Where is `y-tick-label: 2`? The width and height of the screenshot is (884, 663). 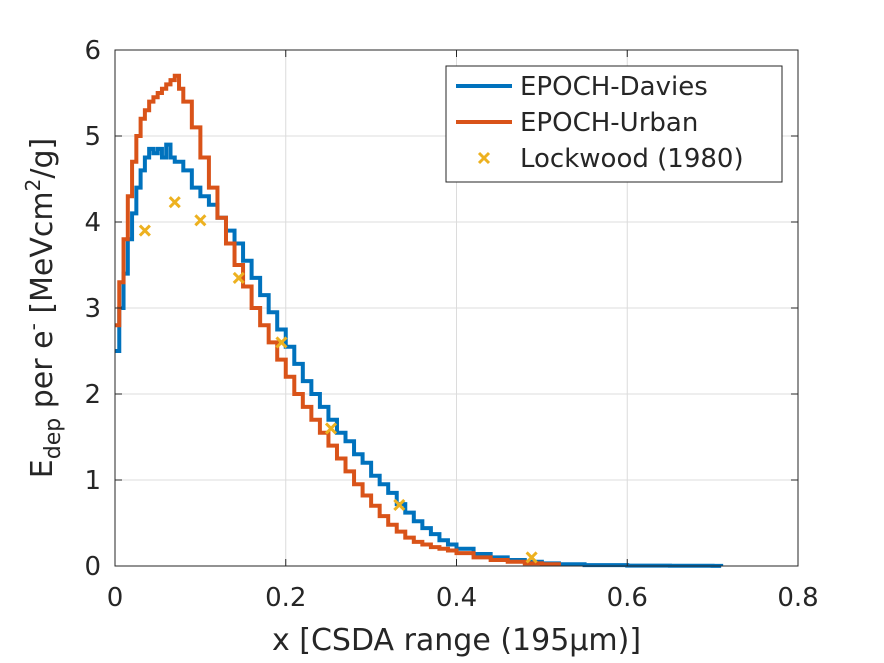 y-tick-label: 2 is located at coordinates (92, 395).